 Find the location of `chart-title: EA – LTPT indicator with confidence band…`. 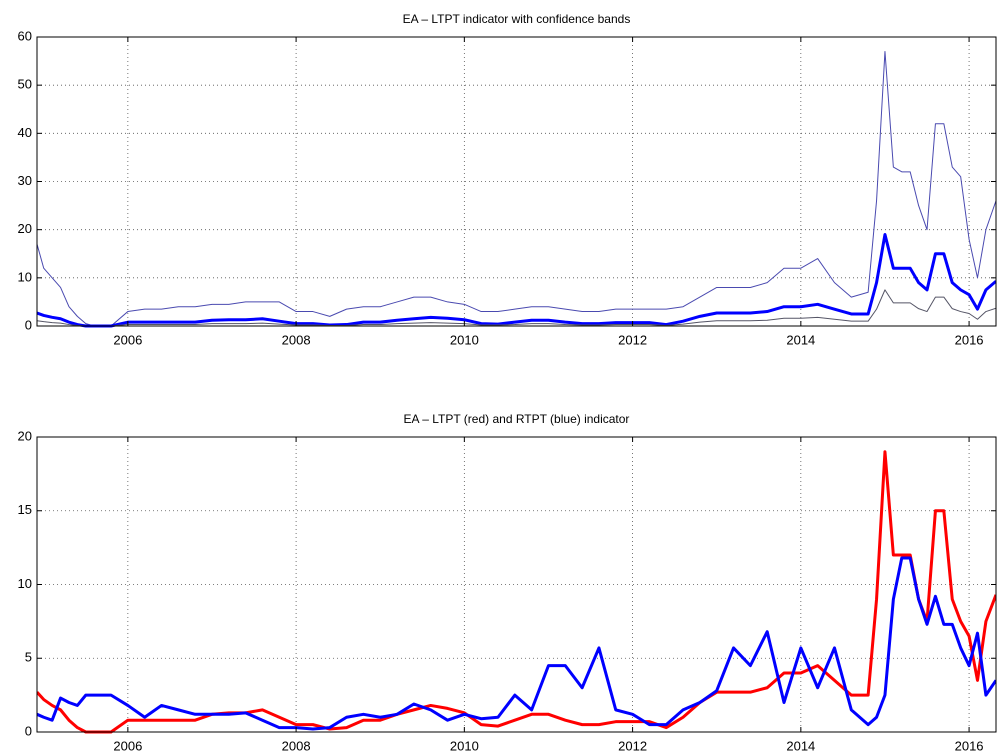

chart-title: EA – LTPT indicator with confidence band… is located at coordinates (517, 19).